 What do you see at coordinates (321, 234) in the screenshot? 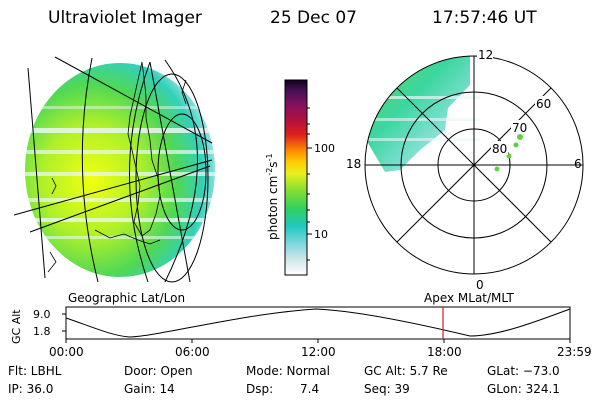
I see `colorbar-tick-10: 10` at bounding box center [321, 234].